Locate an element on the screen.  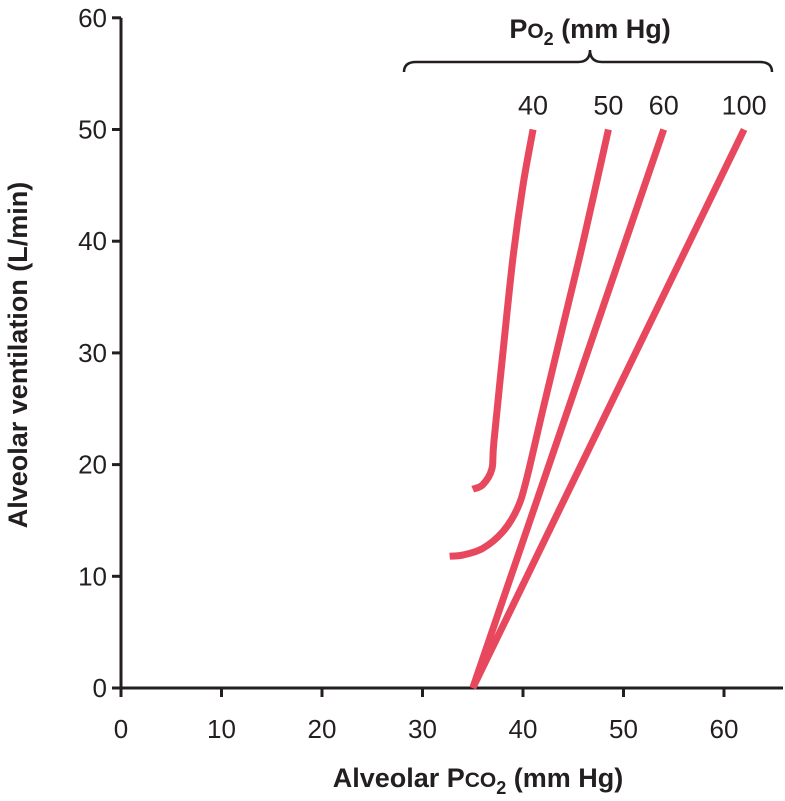
y-tick-label: 20 is located at coordinates (92, 465).